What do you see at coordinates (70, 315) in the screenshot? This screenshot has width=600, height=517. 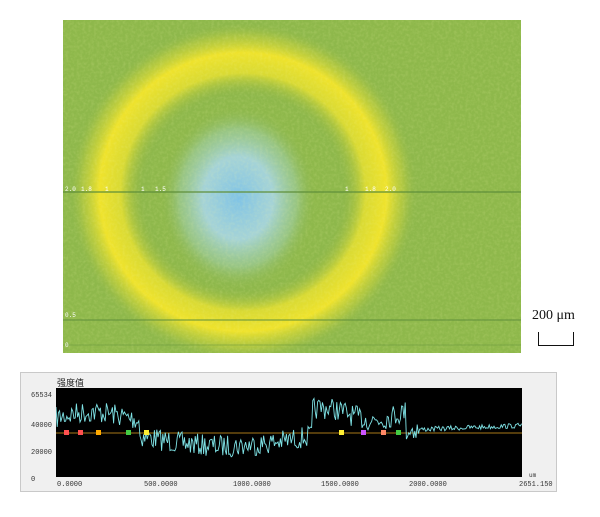 I see `overlay-label: 0.5` at bounding box center [70, 315].